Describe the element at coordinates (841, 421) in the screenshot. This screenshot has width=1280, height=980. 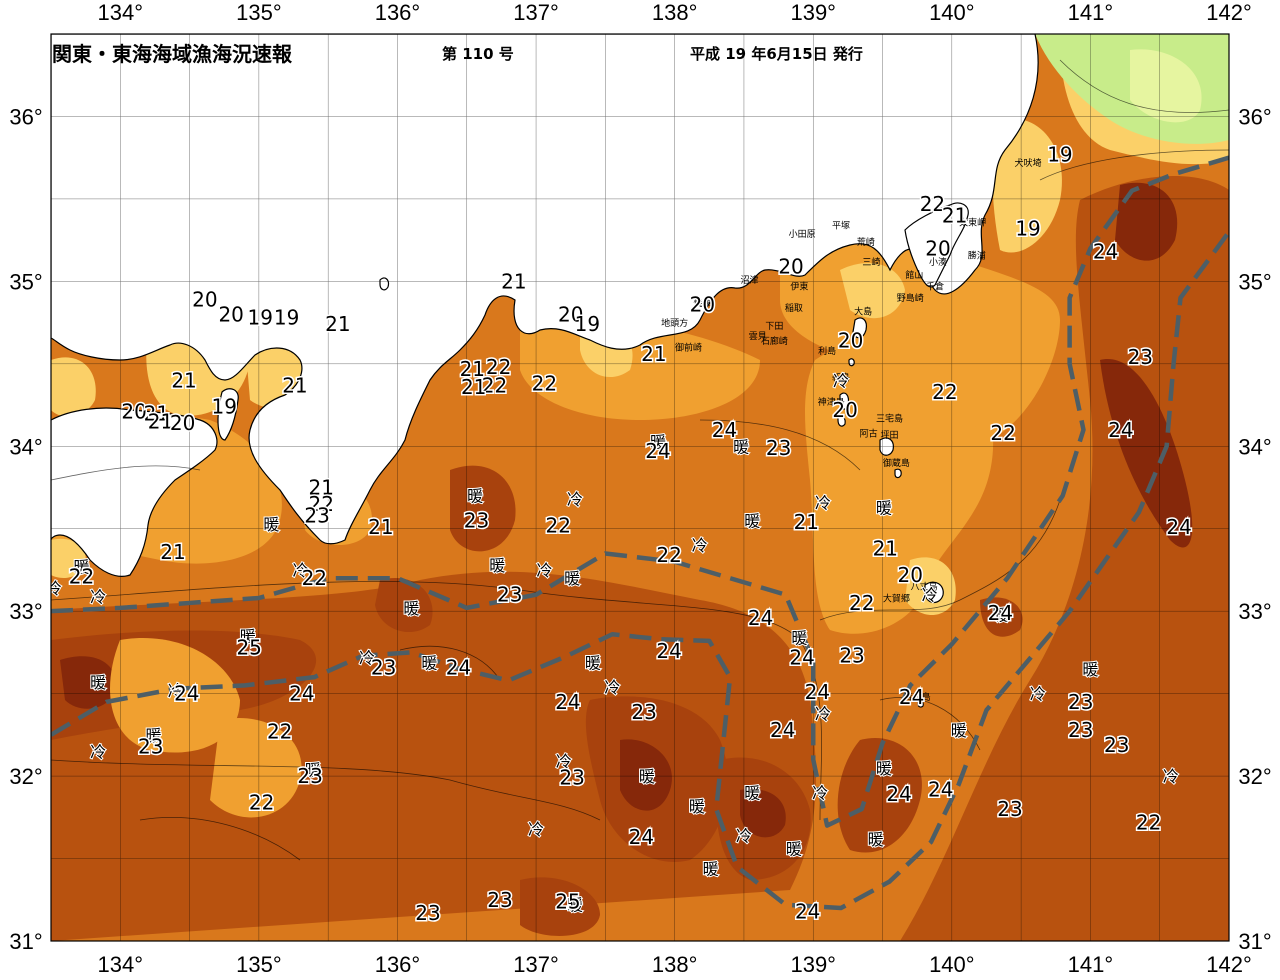
I see `kozu-island` at that location.